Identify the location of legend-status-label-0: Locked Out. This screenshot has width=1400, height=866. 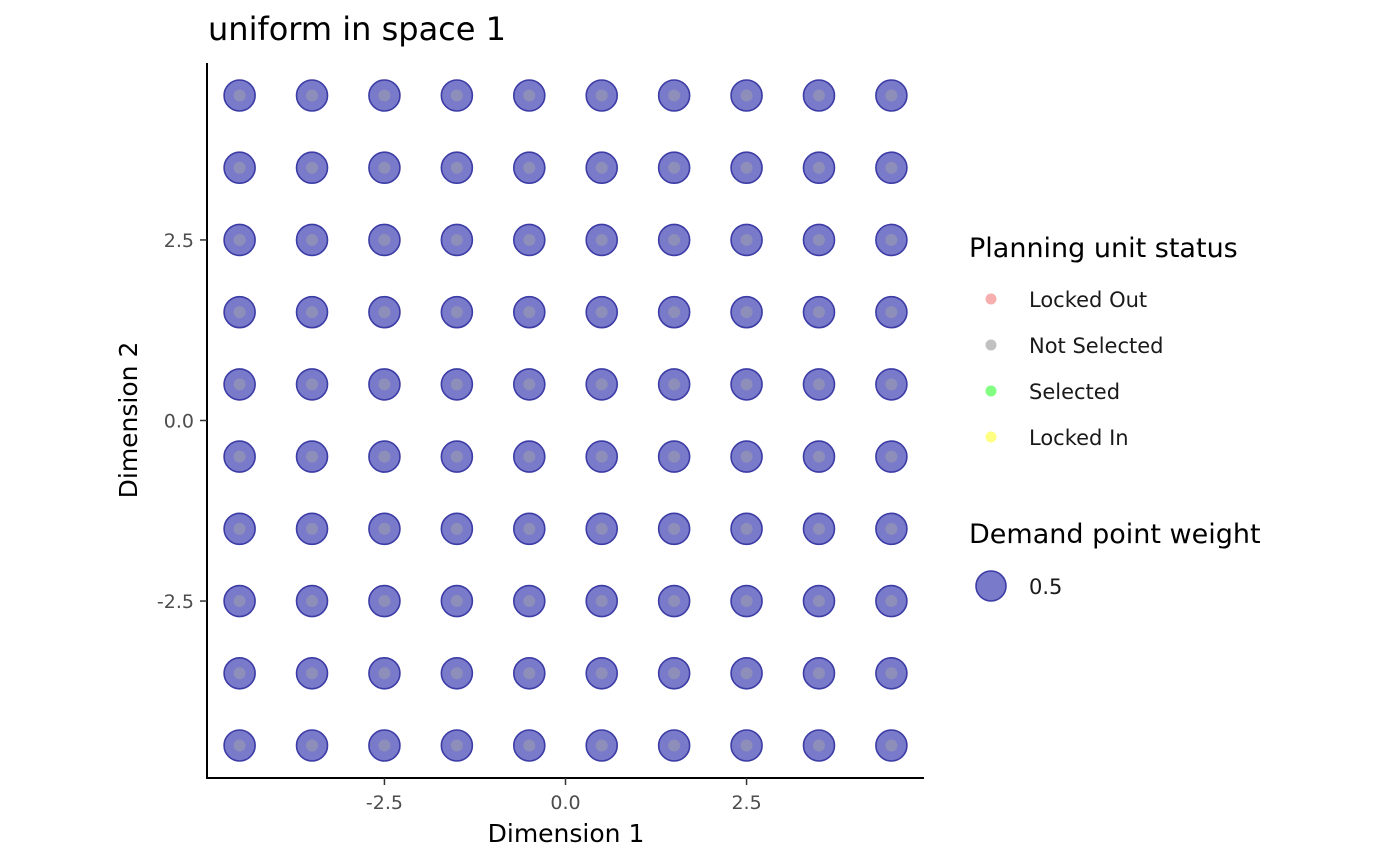
(1088, 300).